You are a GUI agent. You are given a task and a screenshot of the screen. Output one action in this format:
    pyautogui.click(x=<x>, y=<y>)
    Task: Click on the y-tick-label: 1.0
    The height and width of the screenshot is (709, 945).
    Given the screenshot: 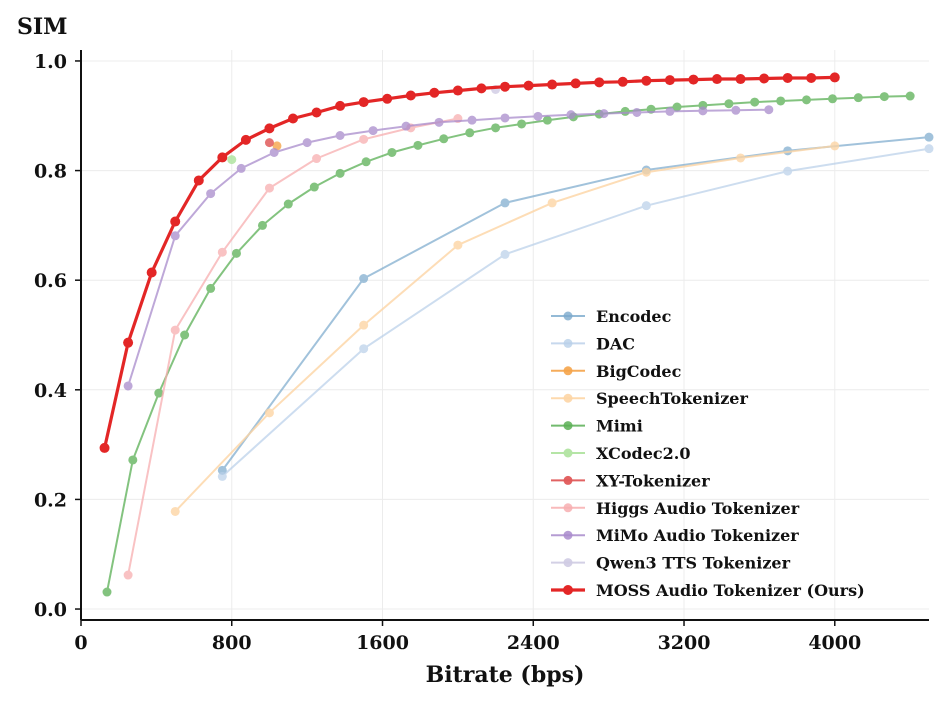 What is the action you would take?
    pyautogui.click(x=50, y=62)
    